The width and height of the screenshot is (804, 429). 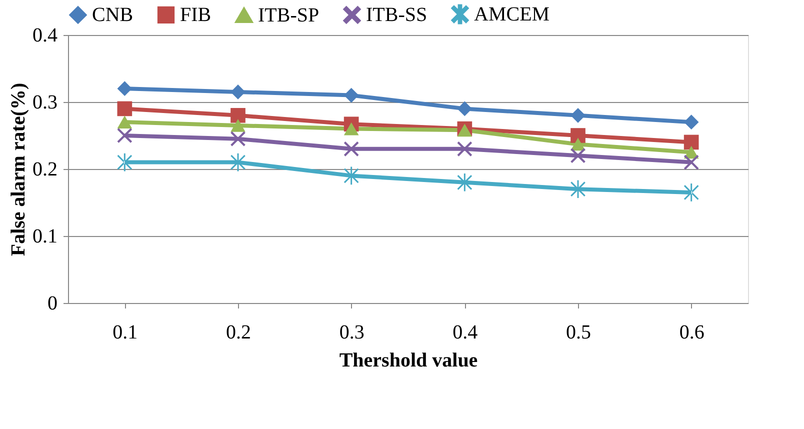 What do you see at coordinates (691, 333) in the screenshot?
I see `x-tick-label: 0.6` at bounding box center [691, 333].